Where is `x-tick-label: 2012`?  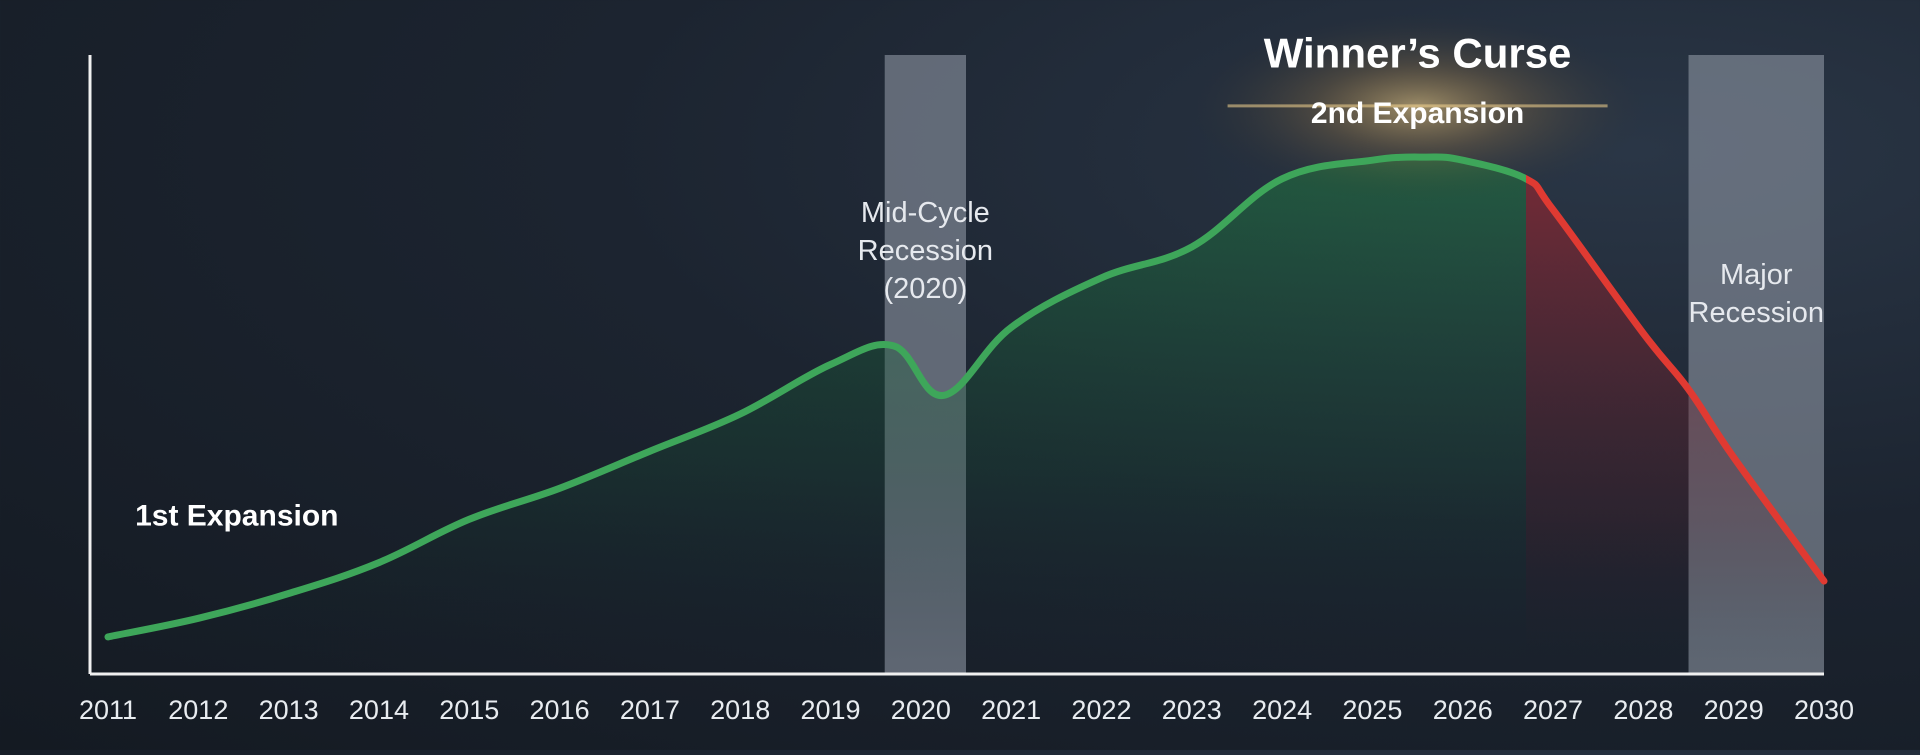
x-tick-label: 2012 is located at coordinates (198, 710).